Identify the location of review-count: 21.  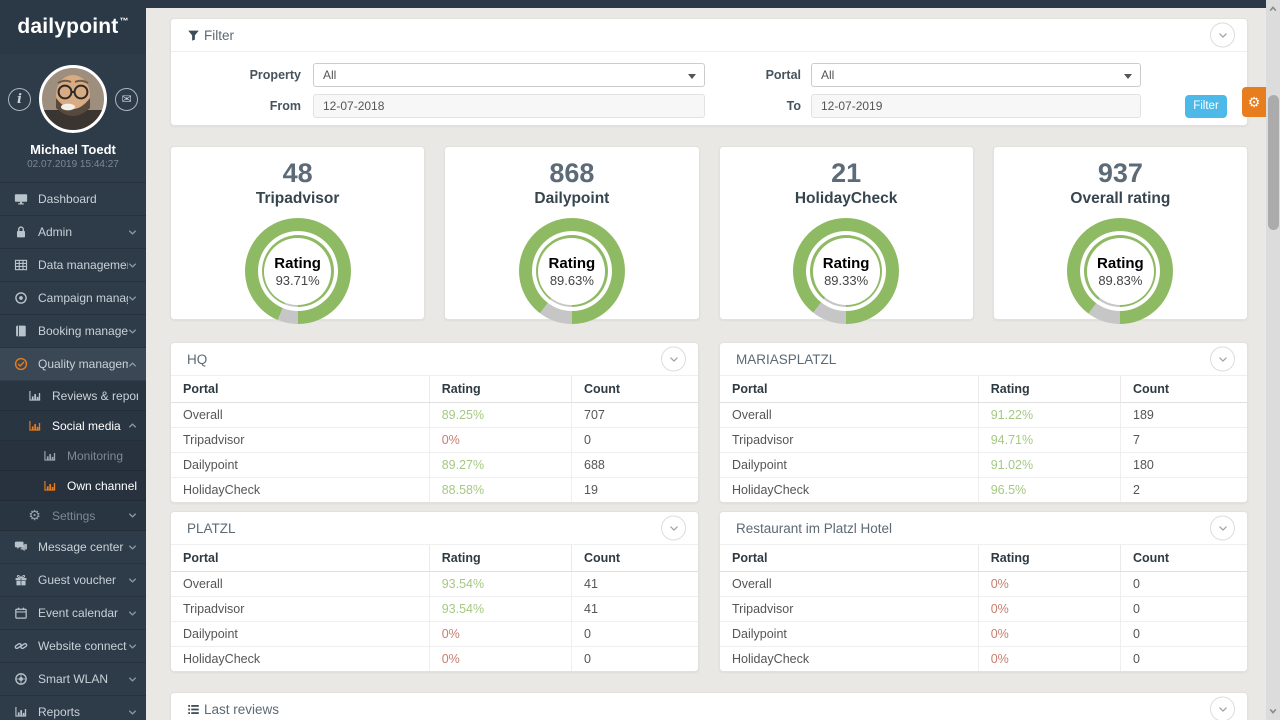
(846, 173).